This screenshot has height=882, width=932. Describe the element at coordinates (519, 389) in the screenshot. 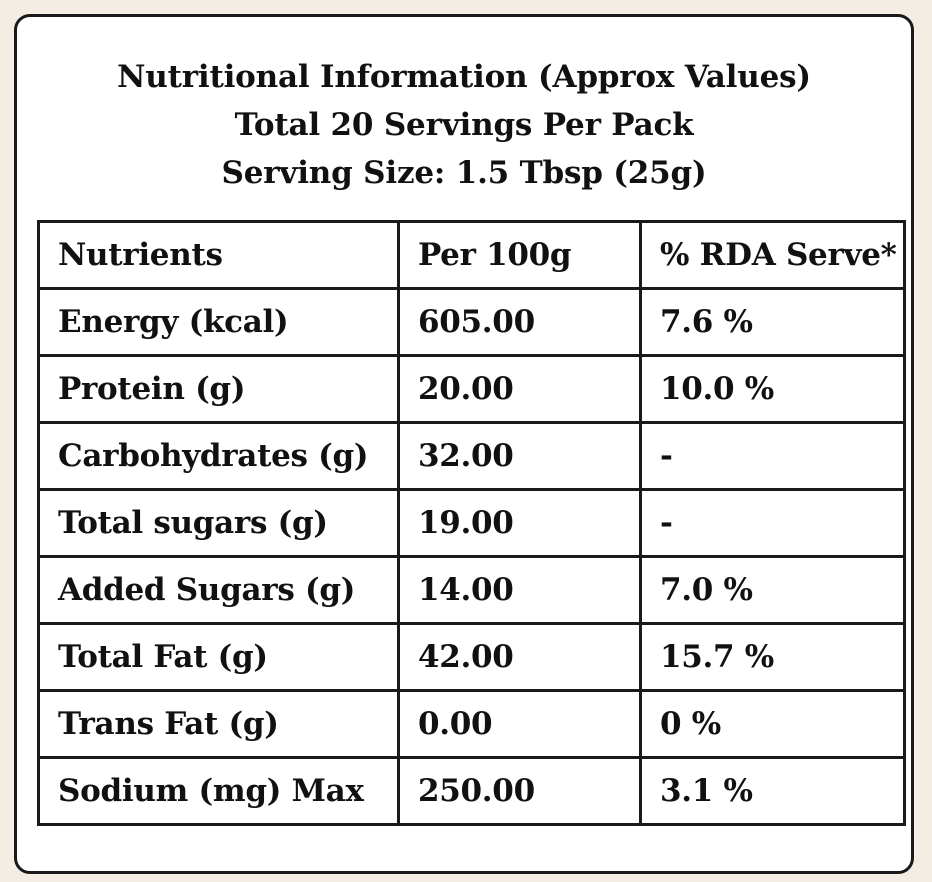

I see `per-100g-value: 20.00` at that location.